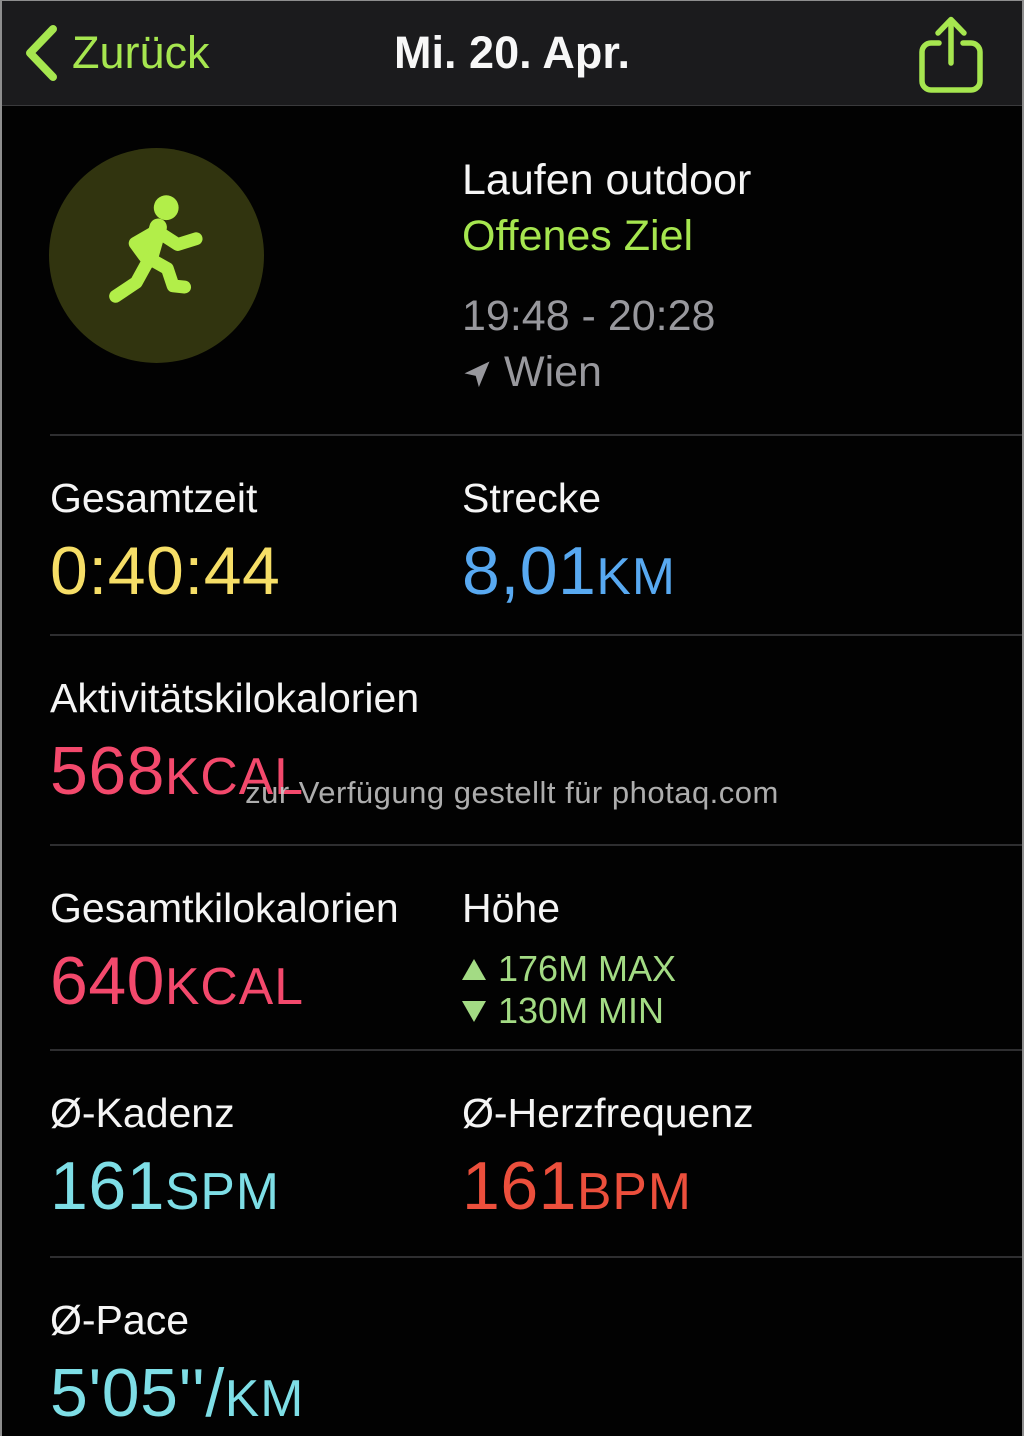 The image size is (1024, 1436). What do you see at coordinates (141, 52) in the screenshot?
I see `back-button-label: Zurück` at bounding box center [141, 52].